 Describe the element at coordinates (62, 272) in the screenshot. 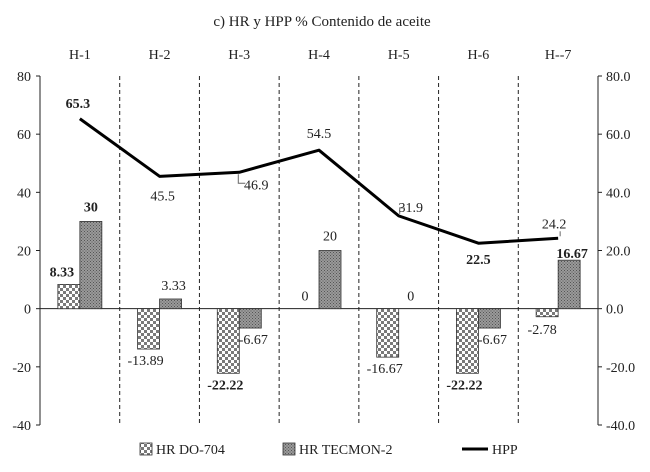

I see `bar-data-label: 8.33` at that location.